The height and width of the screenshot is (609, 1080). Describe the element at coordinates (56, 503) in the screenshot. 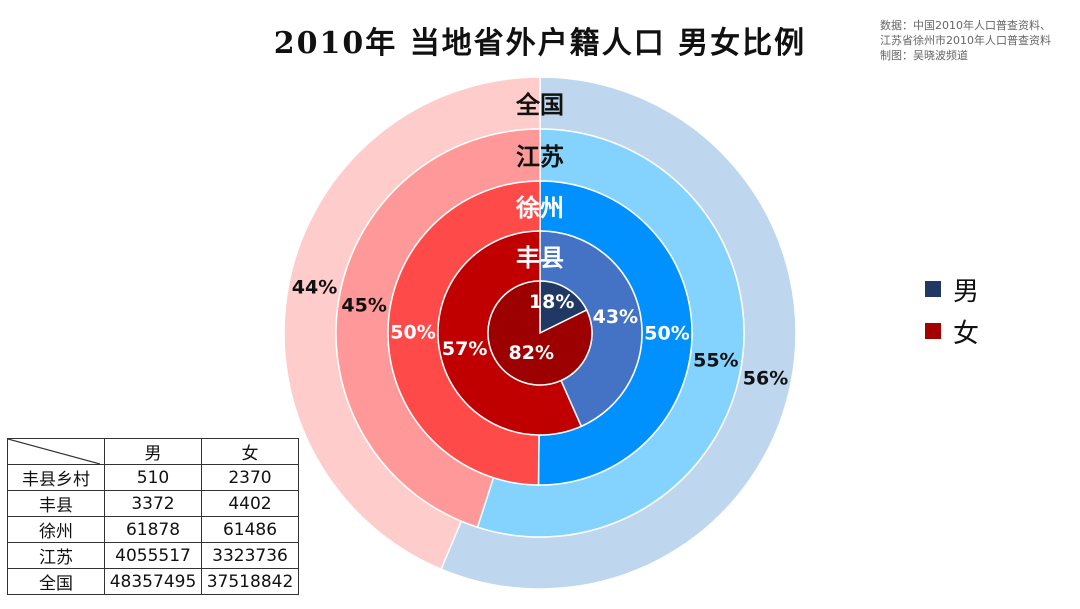

I see `row-label: 丰县` at that location.